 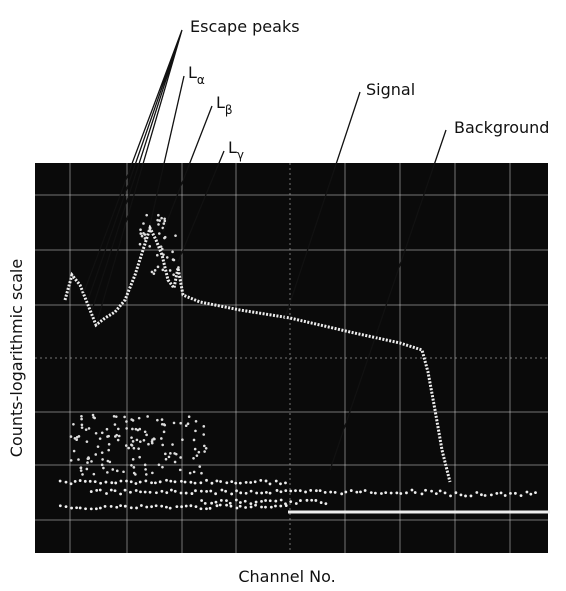 I want to click on l-alpha-arrow, so click(x=167, y=150).